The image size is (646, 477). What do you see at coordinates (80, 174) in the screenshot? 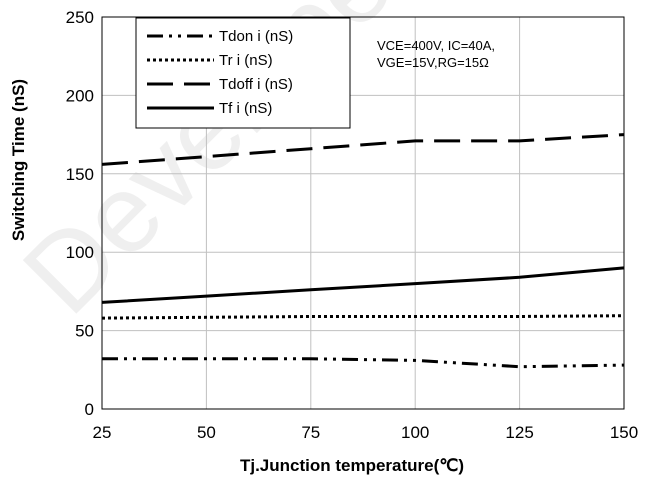
I see `y-tick-label: 150` at bounding box center [80, 174].